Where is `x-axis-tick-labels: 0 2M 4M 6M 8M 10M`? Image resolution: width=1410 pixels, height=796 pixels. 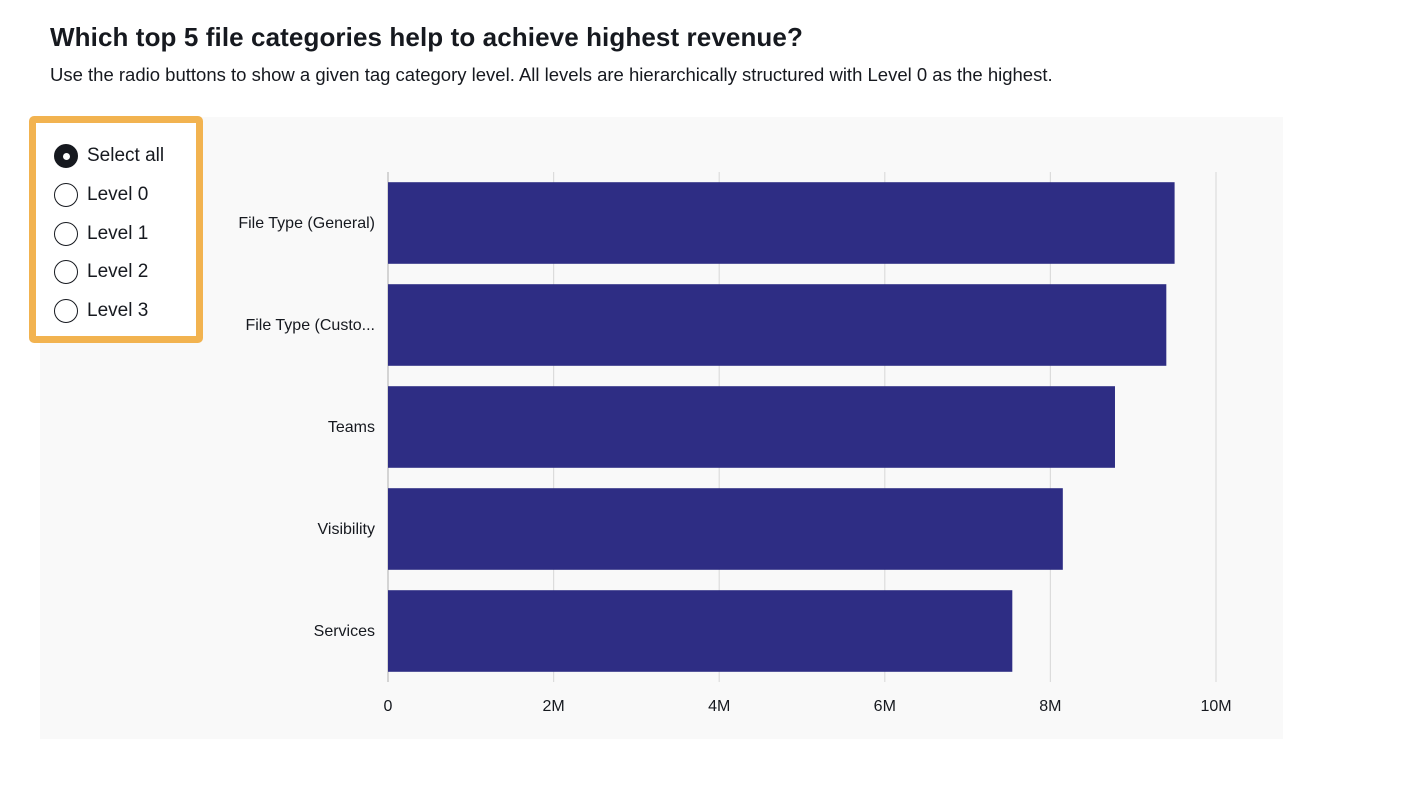
x-axis-tick-labels: 0 2M 4M 6M 8M 10M is located at coordinates (808, 706).